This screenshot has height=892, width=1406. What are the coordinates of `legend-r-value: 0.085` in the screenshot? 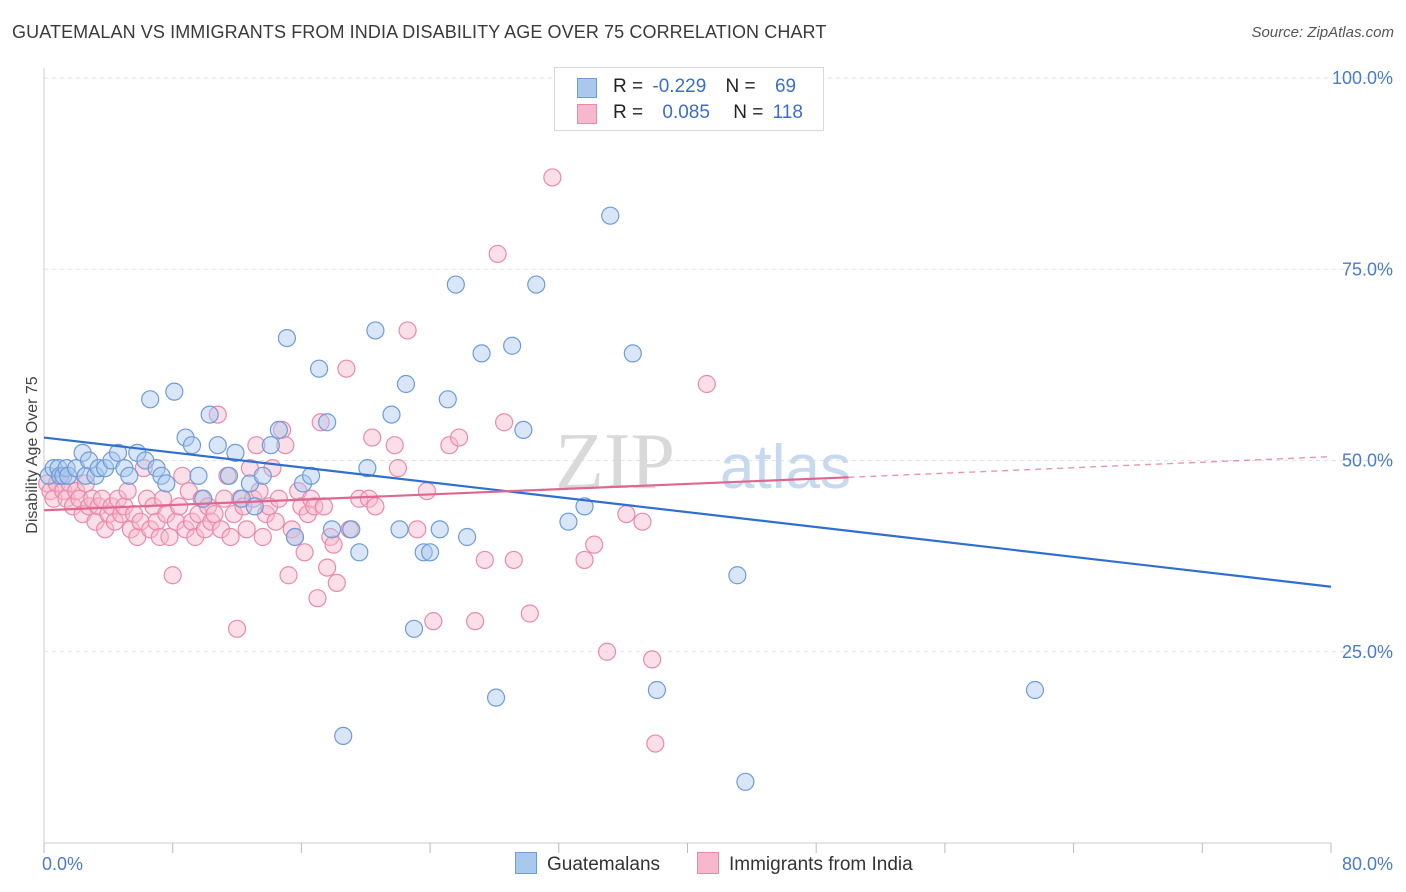 It's located at (686, 112).